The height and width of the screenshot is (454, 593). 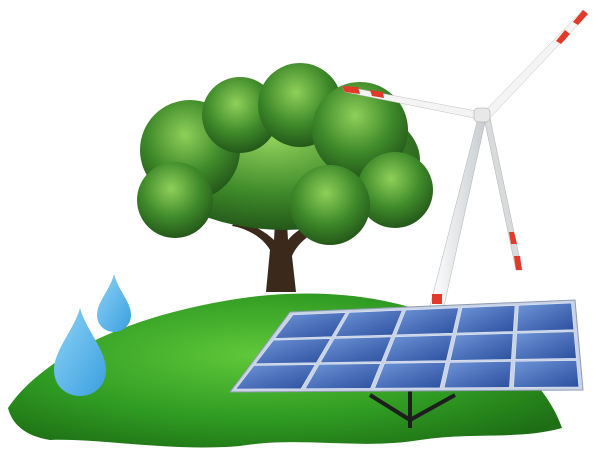 I want to click on tower-base-mark, so click(x=437, y=299).